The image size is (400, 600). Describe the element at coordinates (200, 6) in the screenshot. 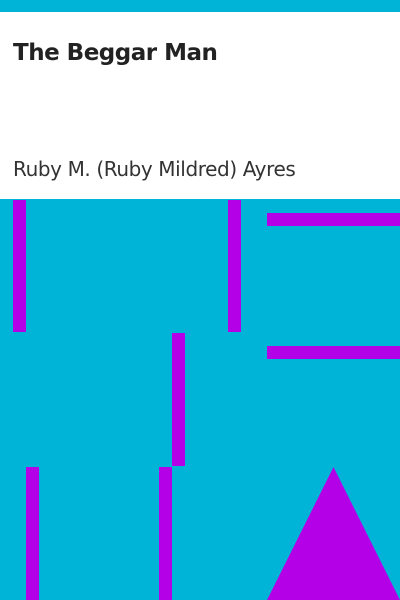

I see `top-stripe` at that location.